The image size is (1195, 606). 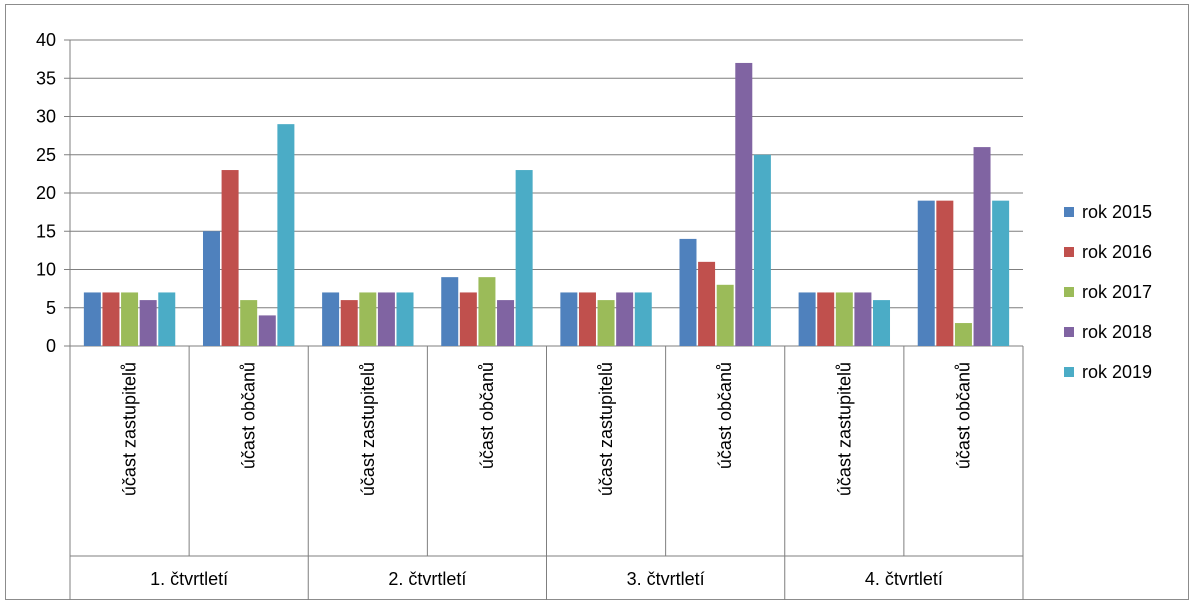 What do you see at coordinates (1117, 332) in the screenshot?
I see `legend-label: rok 2018` at bounding box center [1117, 332].